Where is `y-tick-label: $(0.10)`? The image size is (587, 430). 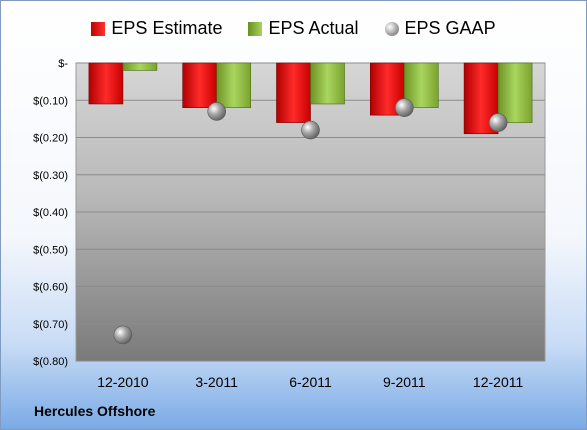
y-tick-label: $(0.10) is located at coordinates (50, 101).